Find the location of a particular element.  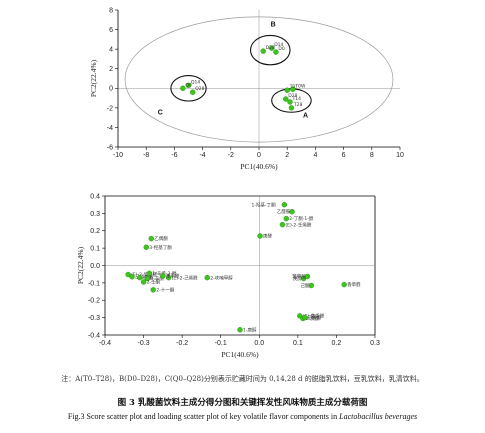

data-point-label: 香草醛 is located at coordinates (354, 284).